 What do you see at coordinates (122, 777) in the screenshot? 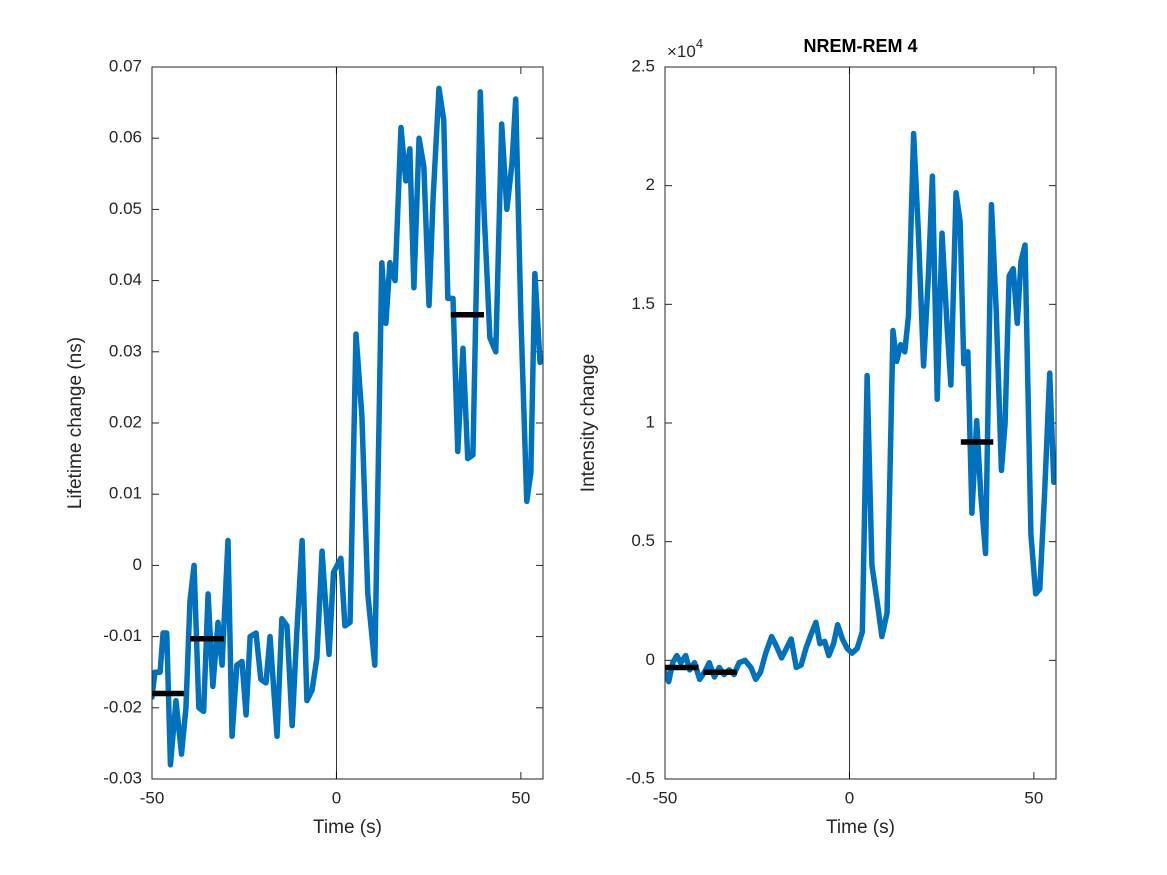
I see `y-tick-label: -0.03` at bounding box center [122, 777].